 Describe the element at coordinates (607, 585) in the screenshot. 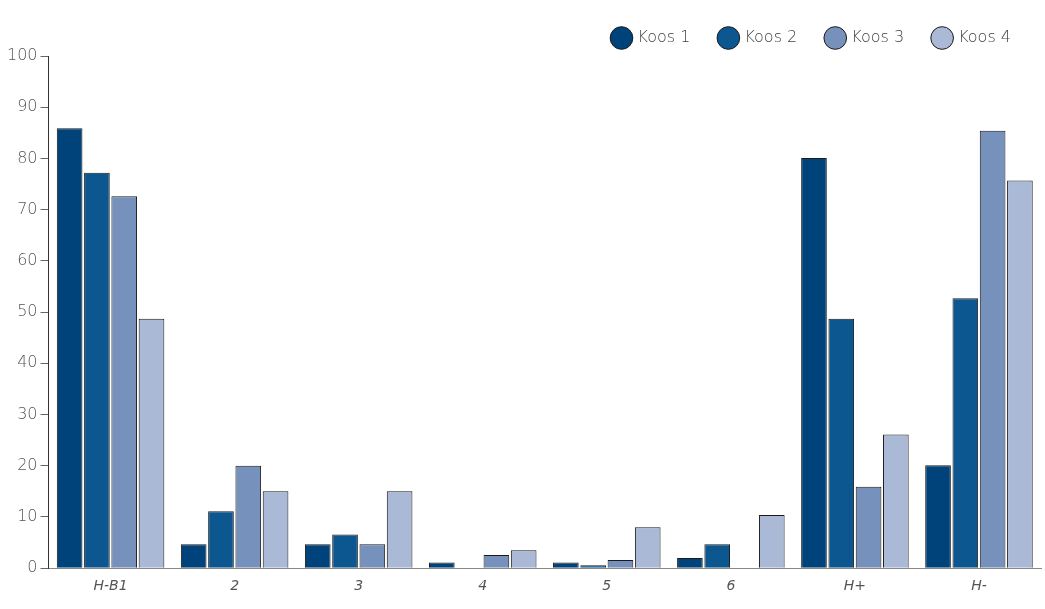

I see `x-tick-label: 5` at that location.